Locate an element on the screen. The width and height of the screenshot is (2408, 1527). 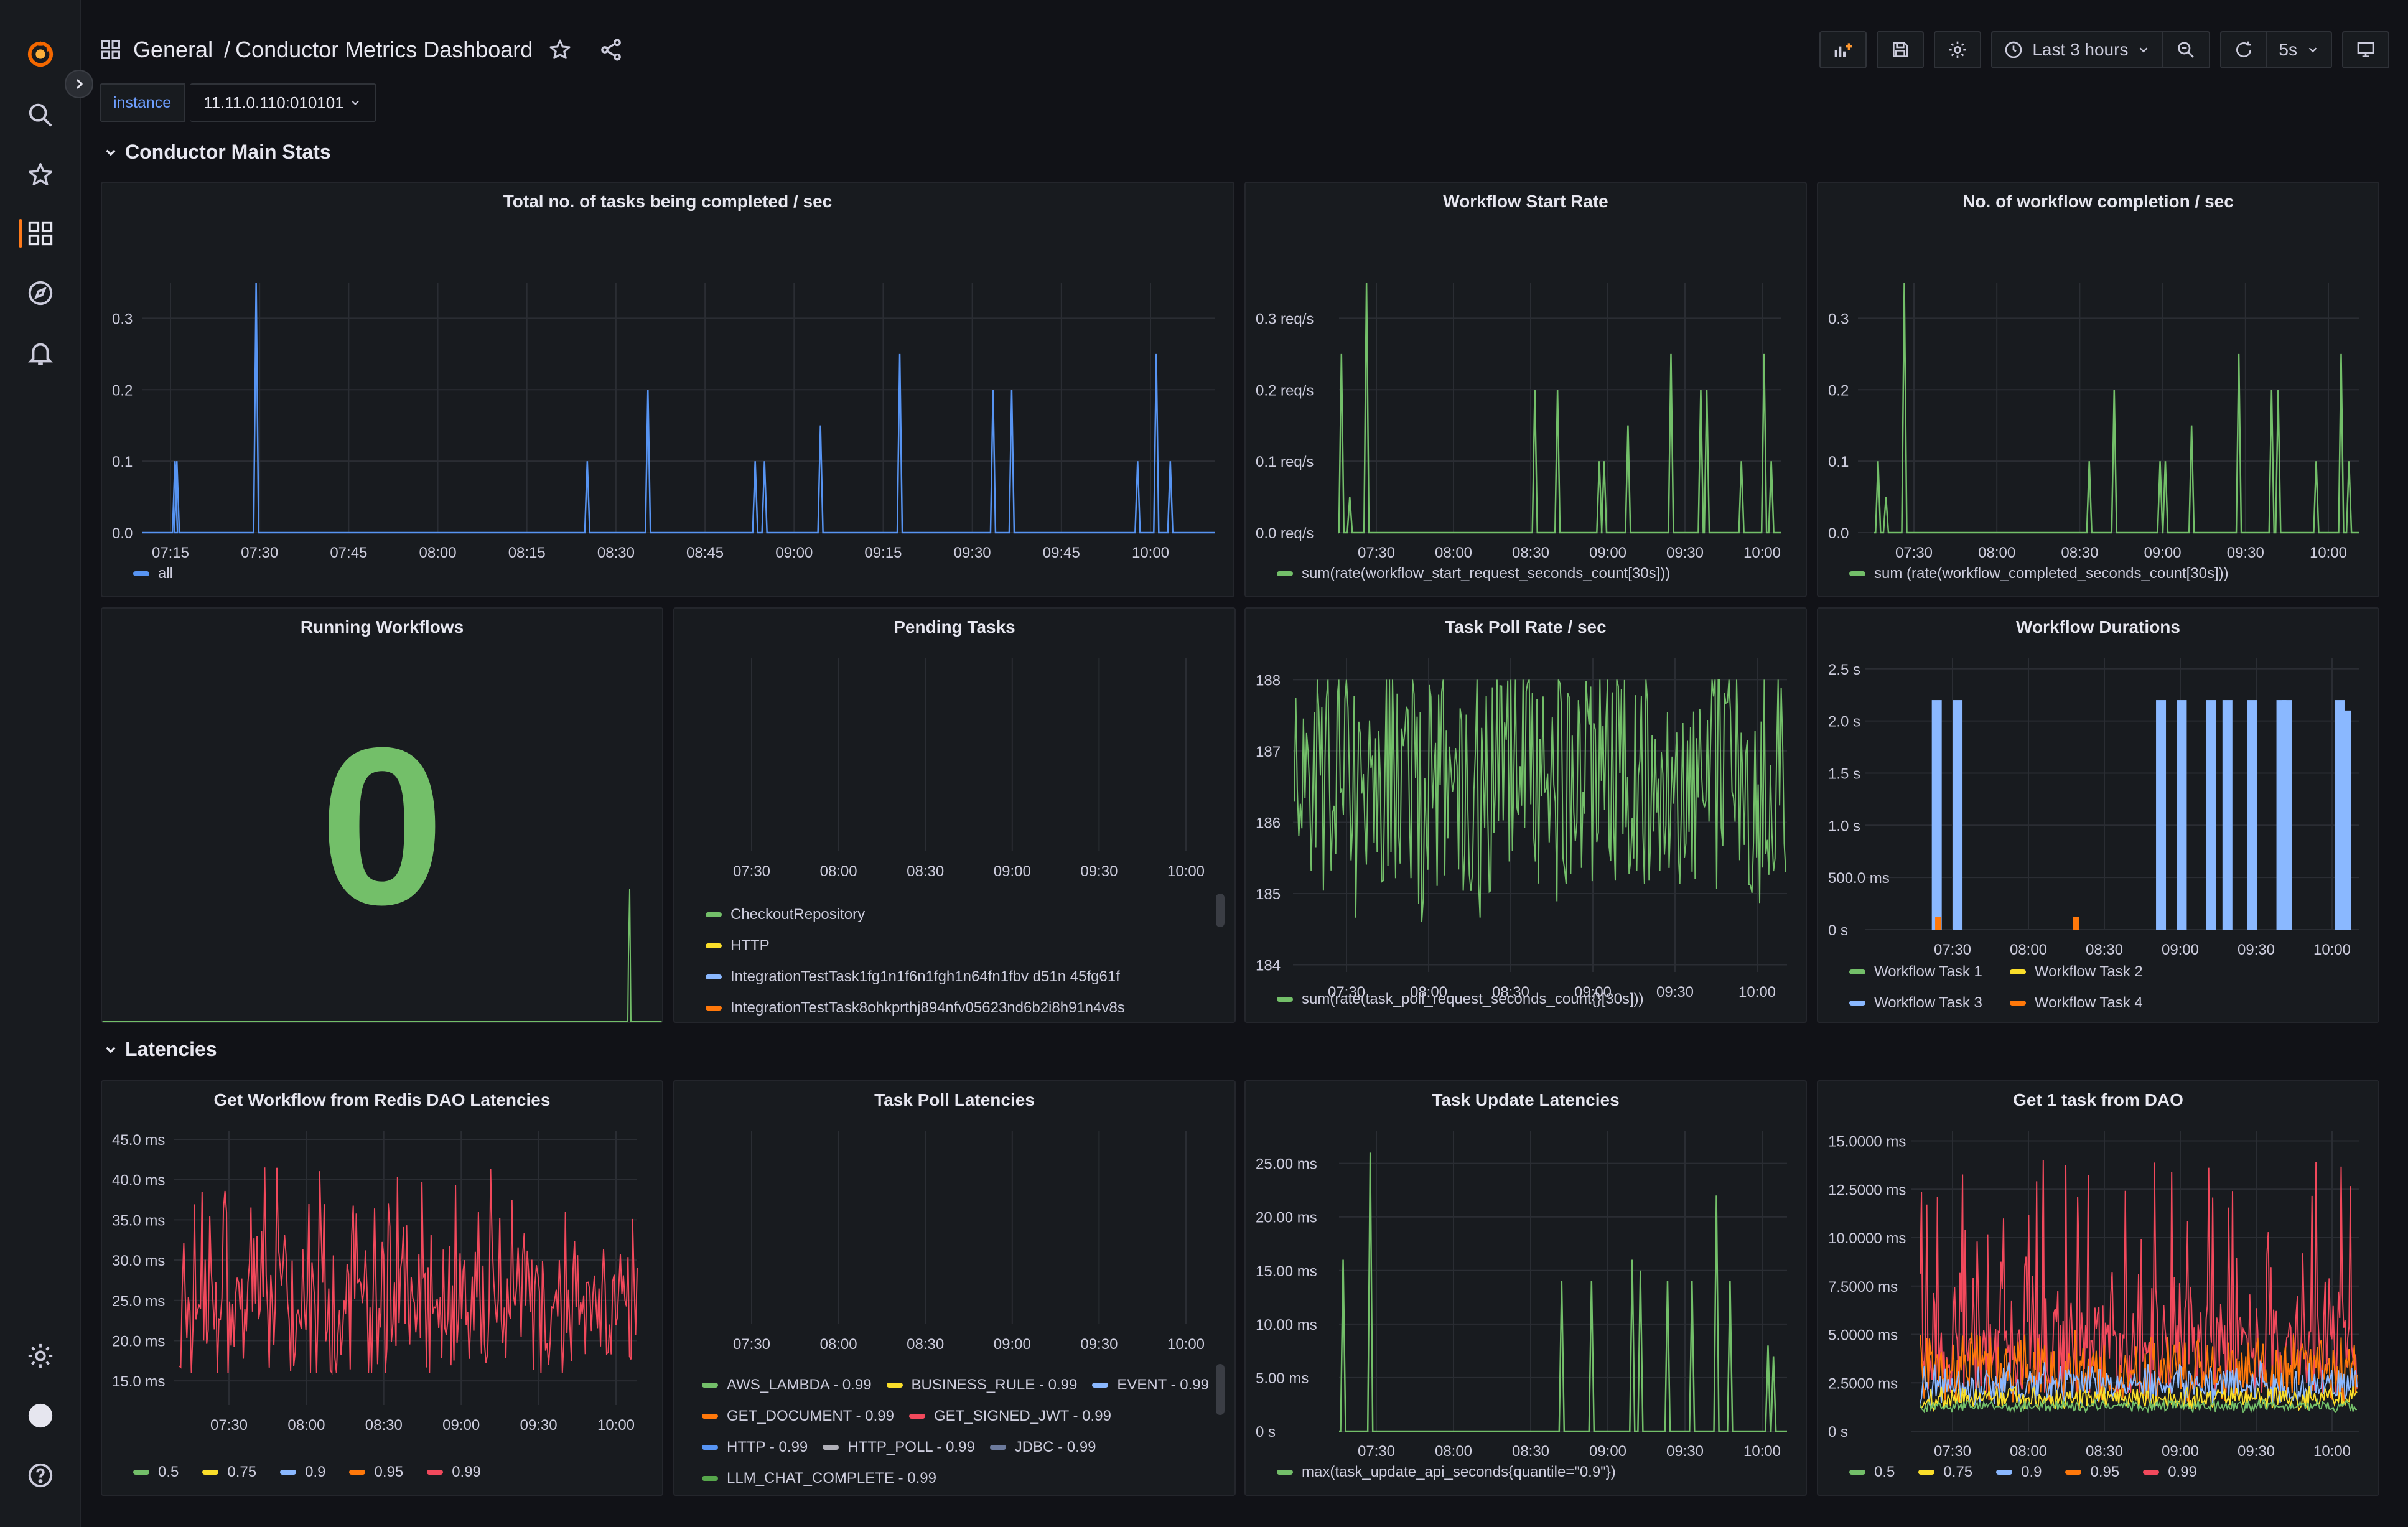
legend-item: HTTP is located at coordinates (916, 946).